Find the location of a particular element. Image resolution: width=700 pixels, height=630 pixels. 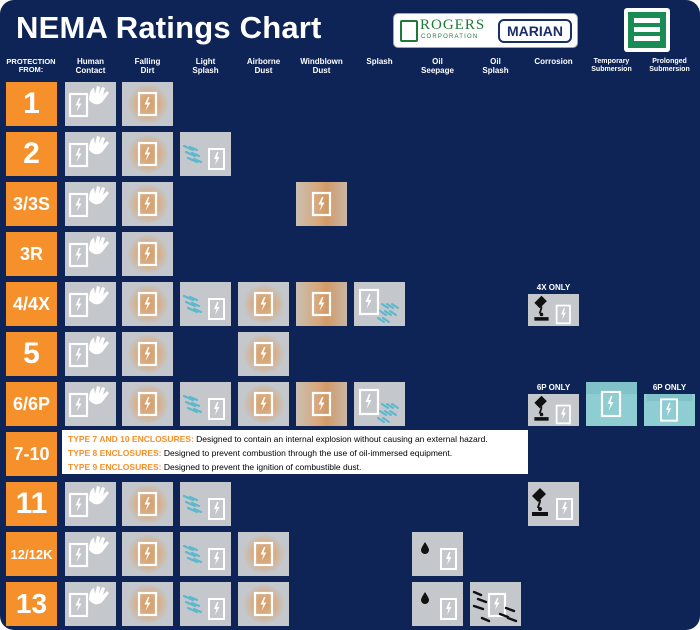

column-header-8: Oil Splash is located at coordinates (495, 66).